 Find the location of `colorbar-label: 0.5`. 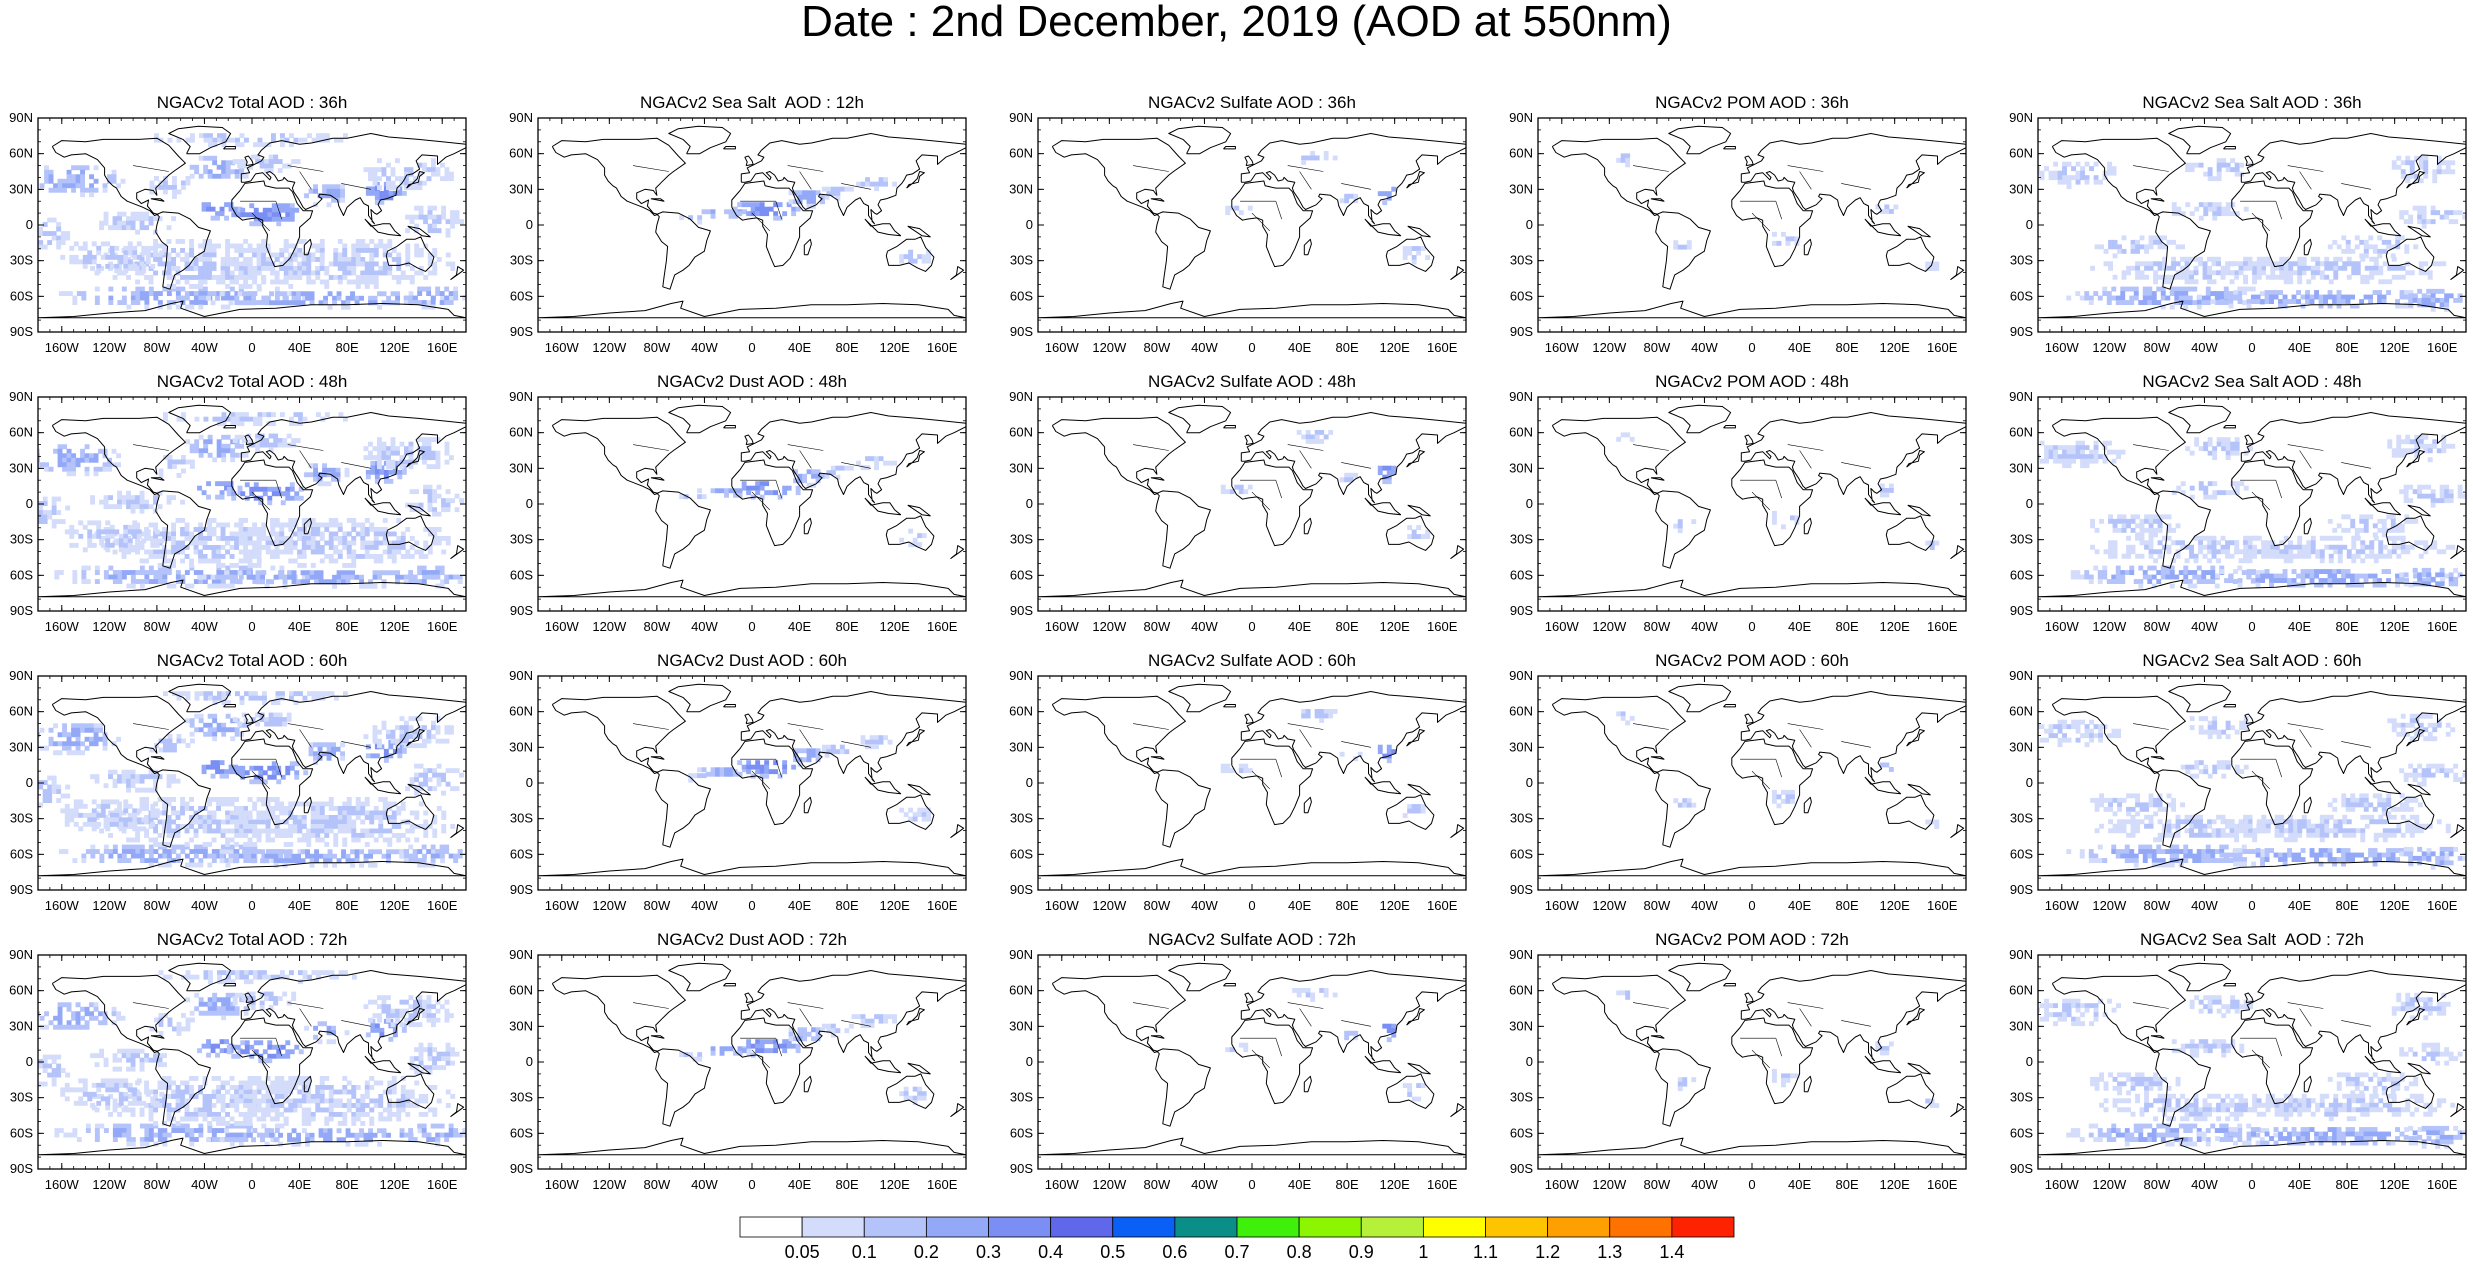

colorbar-label: 0.5 is located at coordinates (1112, 1252).